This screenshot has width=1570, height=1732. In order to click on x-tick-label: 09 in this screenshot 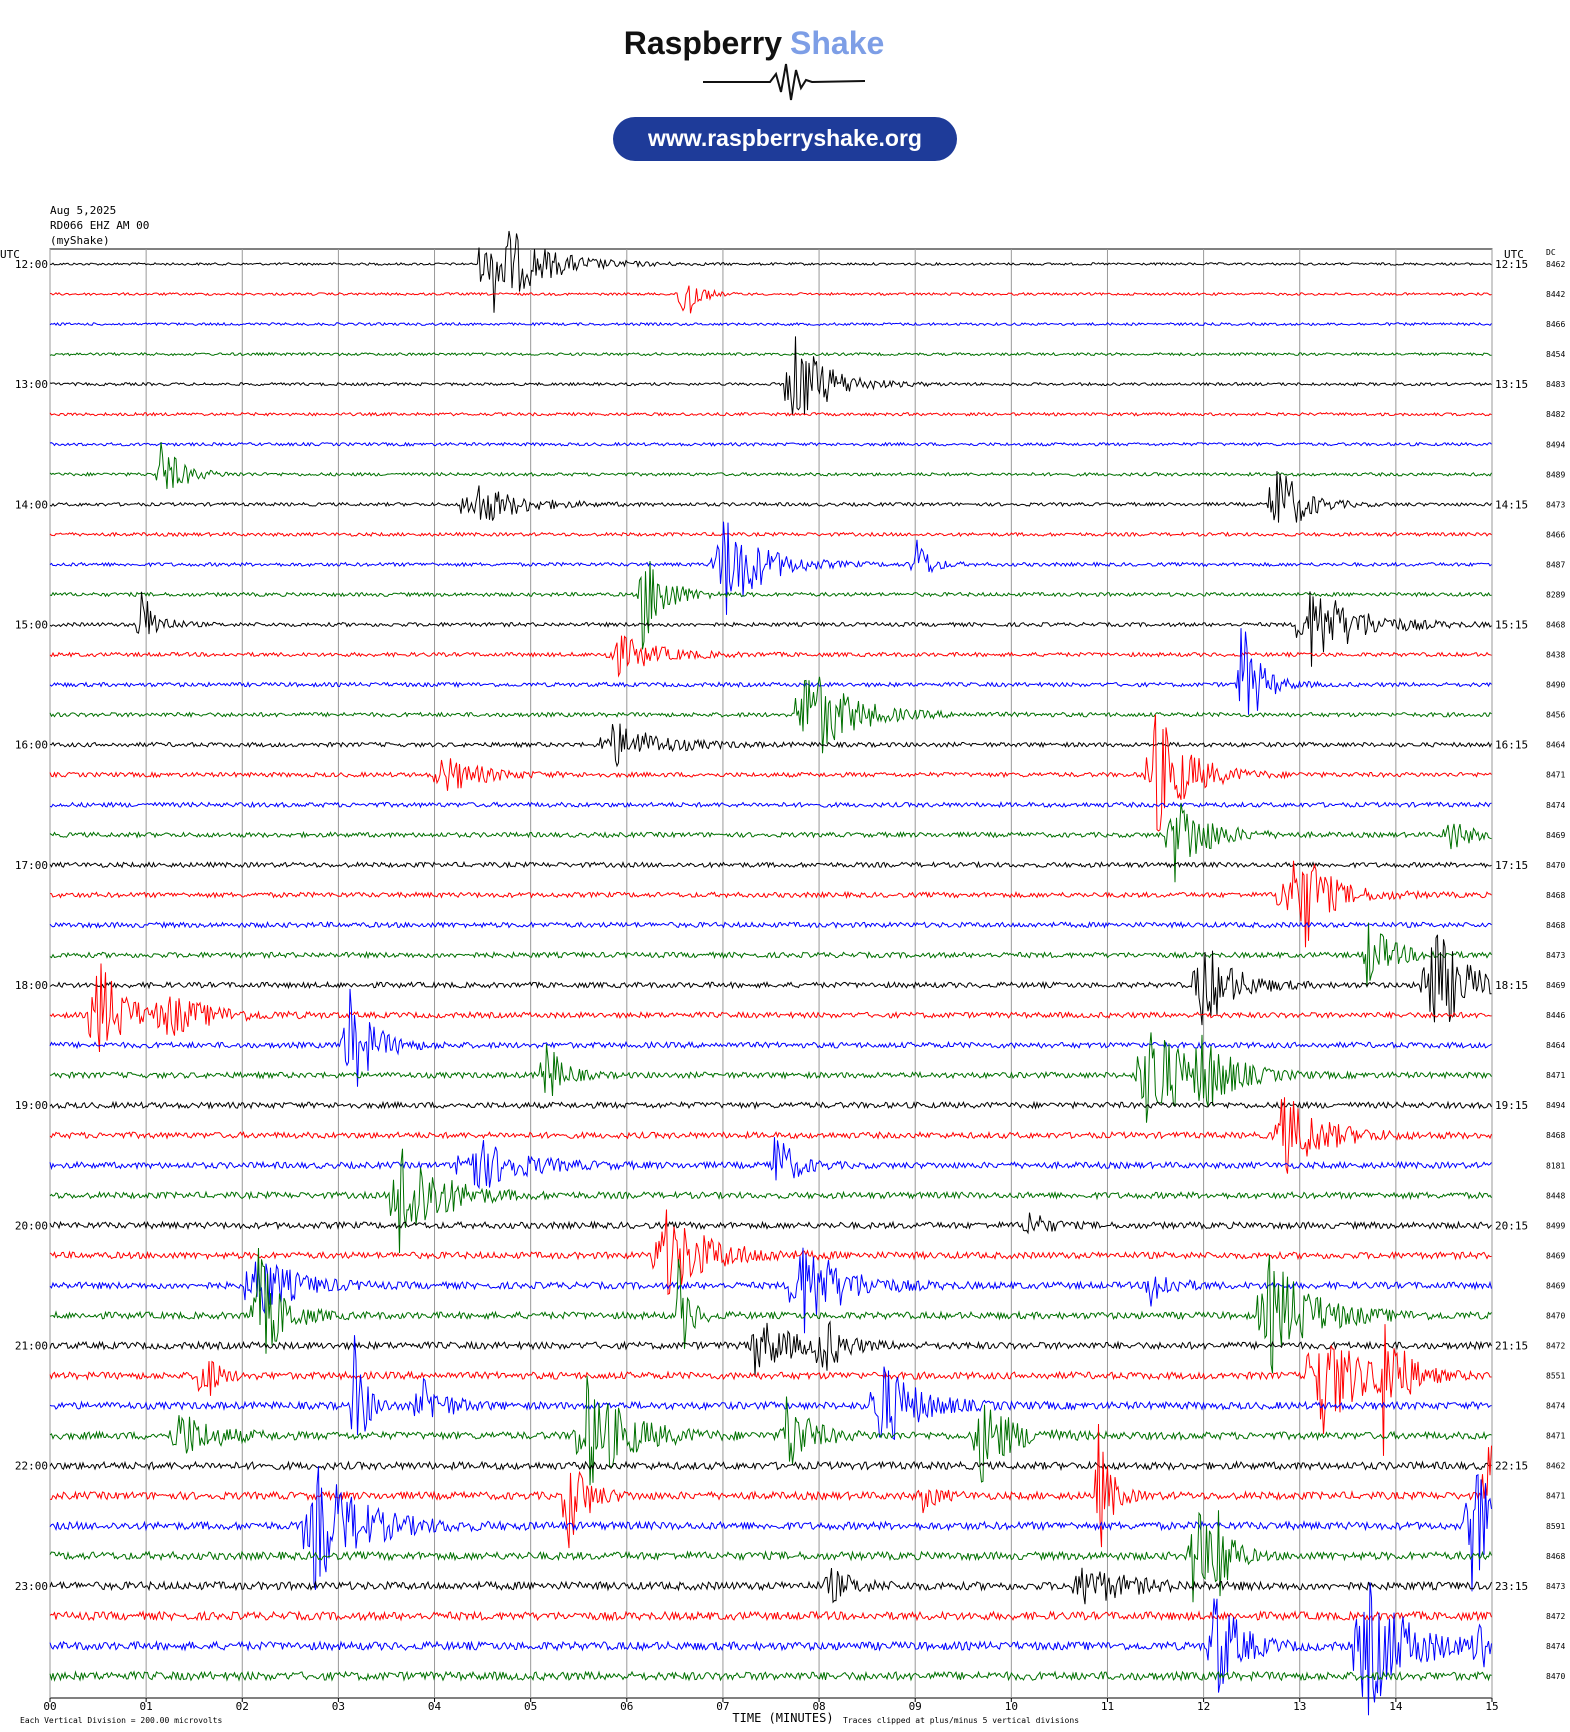, I will do `click(915, 1706)`.